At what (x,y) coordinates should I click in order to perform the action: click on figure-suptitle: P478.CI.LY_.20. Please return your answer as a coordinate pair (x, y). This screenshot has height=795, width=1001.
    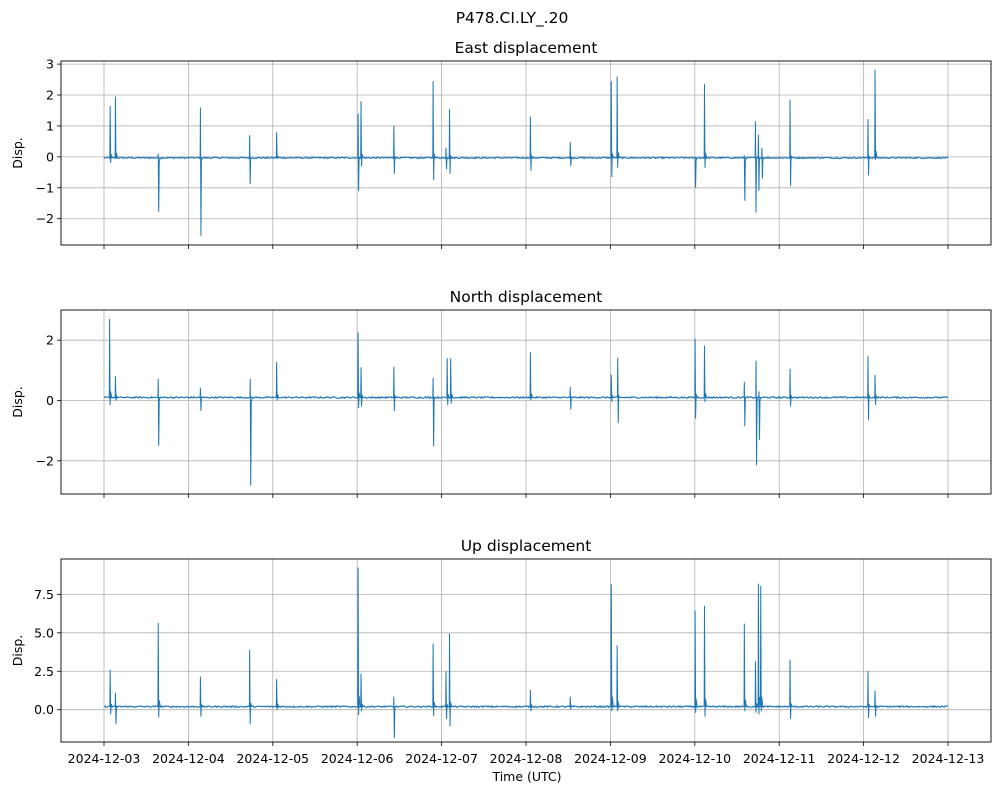
    Looking at the image, I should click on (512, 18).